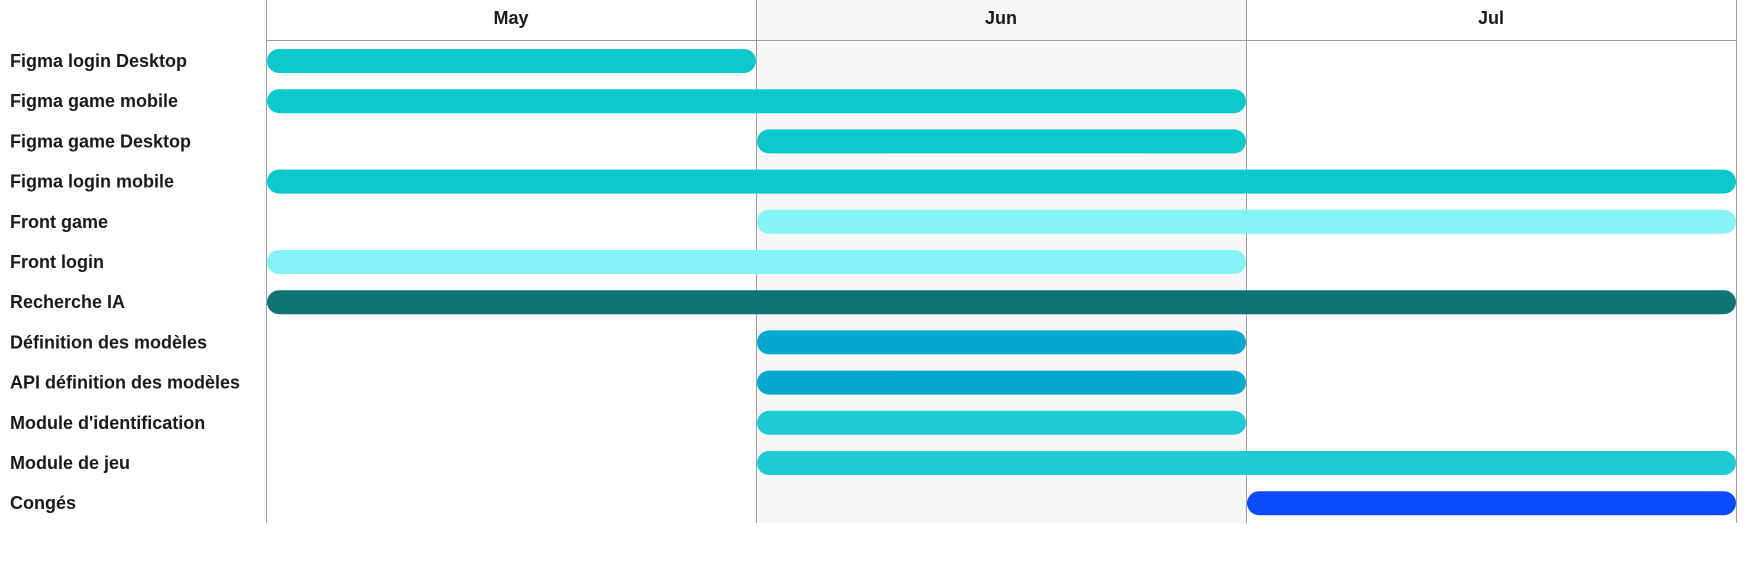 This screenshot has height=565, width=1759. What do you see at coordinates (125, 383) in the screenshot?
I see `task-label: API définition des modèles` at bounding box center [125, 383].